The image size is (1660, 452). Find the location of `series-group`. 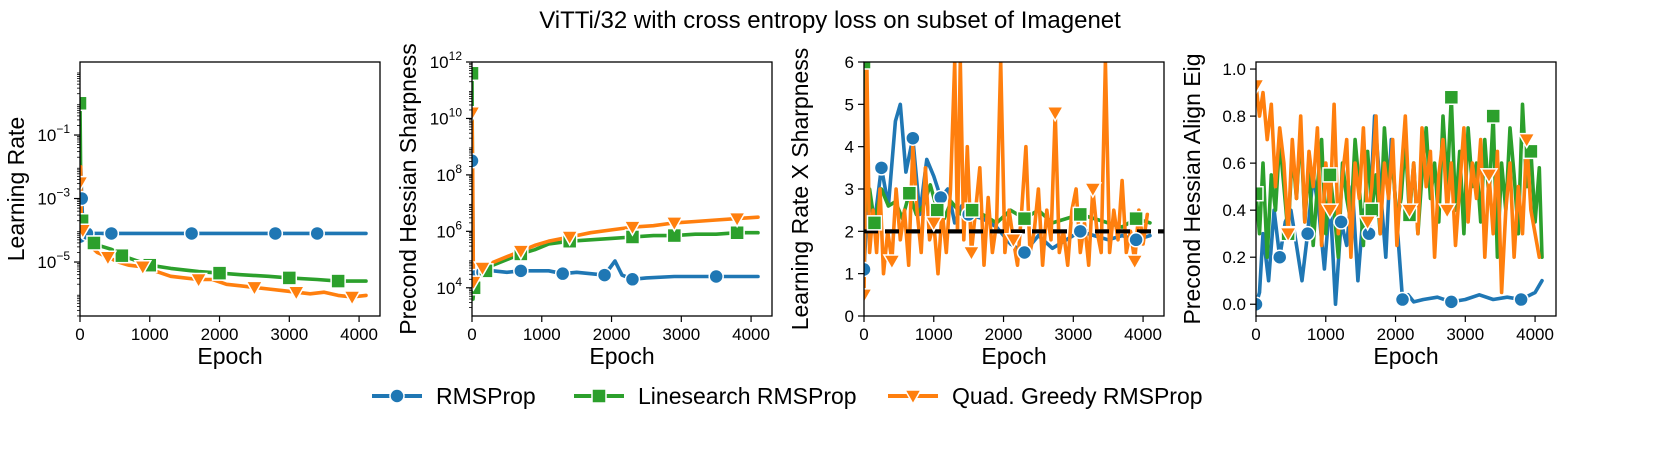

series-group is located at coordinates (1014, 183).